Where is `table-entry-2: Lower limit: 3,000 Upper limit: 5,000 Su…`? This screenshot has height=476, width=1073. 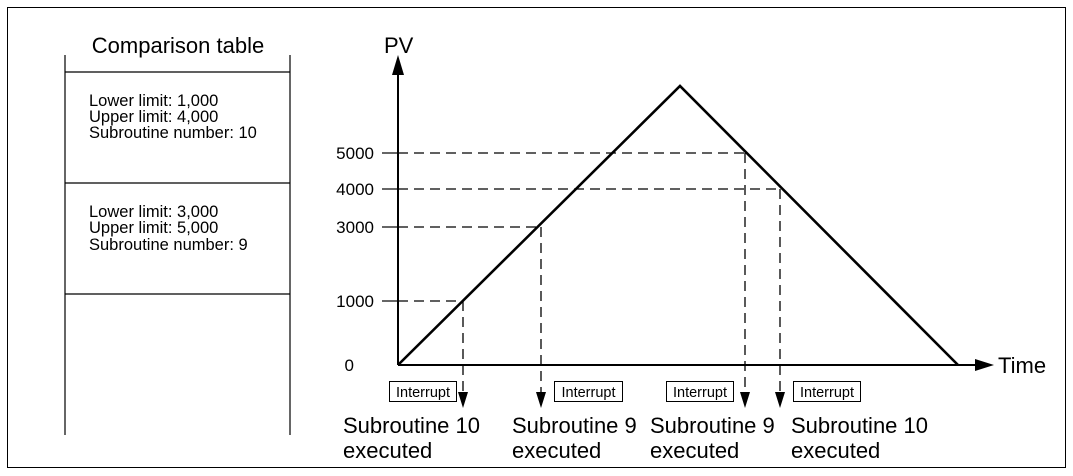 table-entry-2: Lower limit: 3,000 Upper limit: 5,000 Su… is located at coordinates (168, 228).